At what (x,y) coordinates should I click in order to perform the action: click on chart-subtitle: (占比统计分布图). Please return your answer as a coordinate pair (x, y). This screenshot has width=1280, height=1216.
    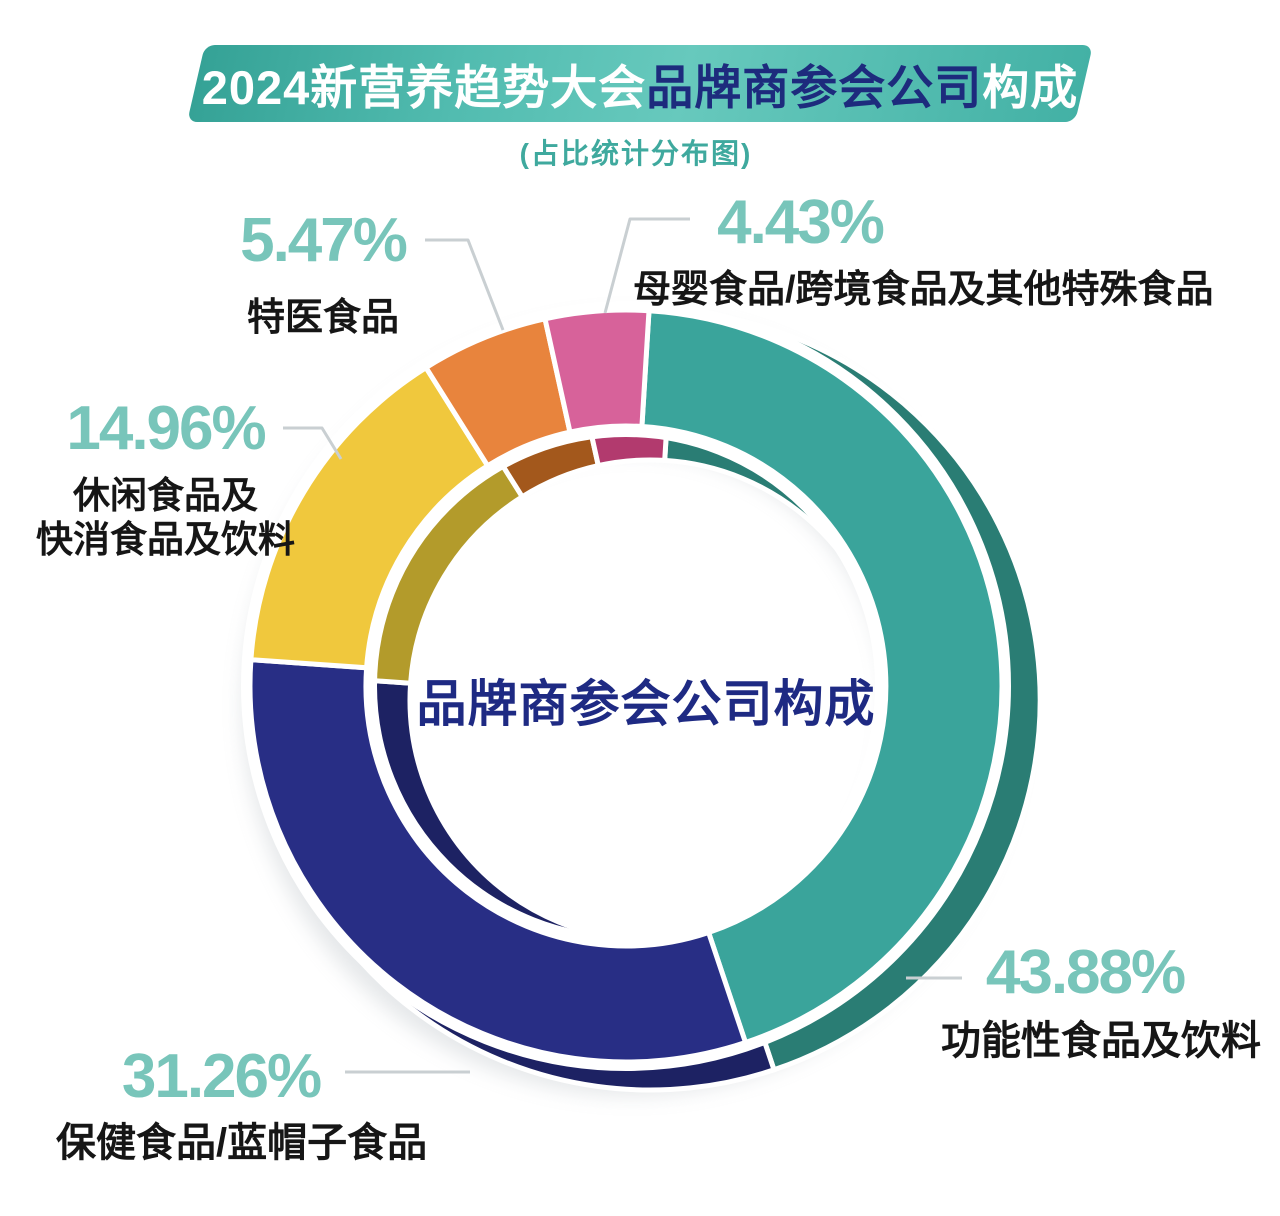
    Looking at the image, I should click on (636, 153).